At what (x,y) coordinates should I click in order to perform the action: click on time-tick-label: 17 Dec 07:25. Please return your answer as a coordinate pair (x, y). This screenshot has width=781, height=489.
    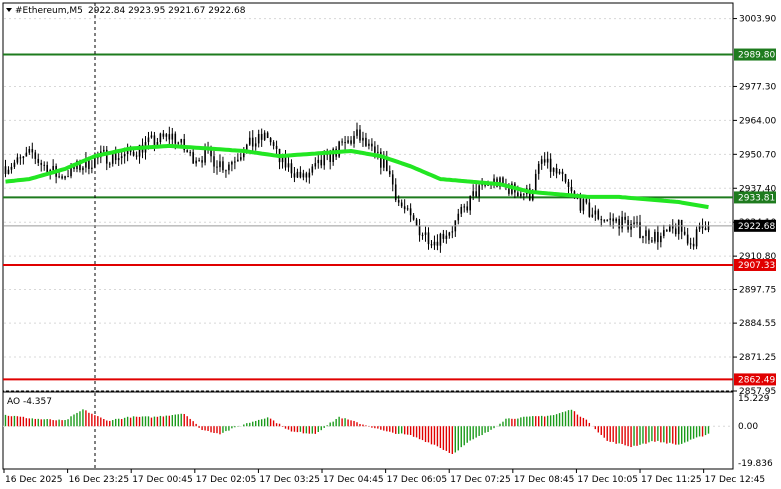
    Looking at the image, I should click on (480, 480).